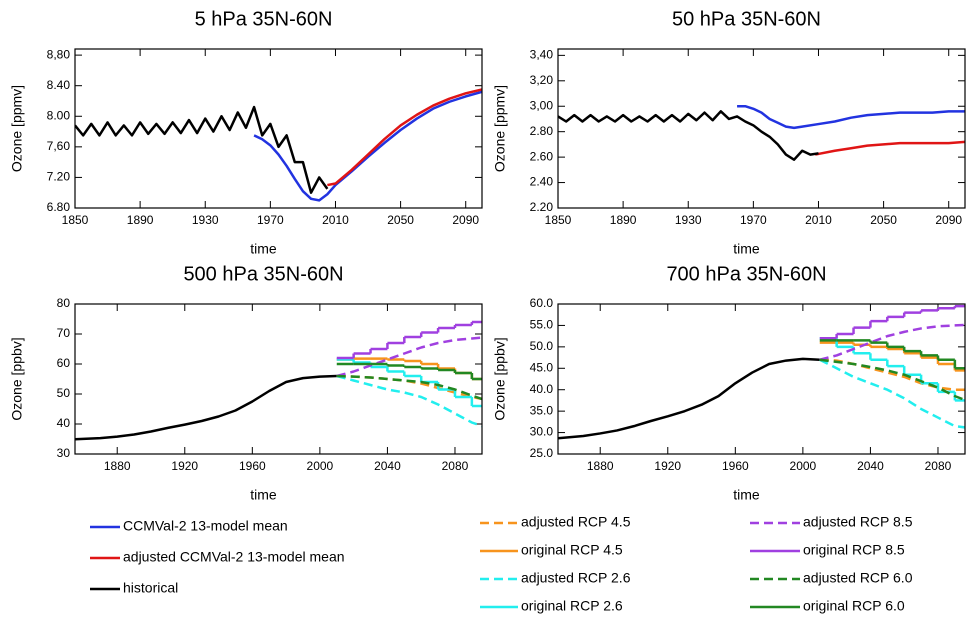 The width and height of the screenshot is (969, 619). What do you see at coordinates (59, 146) in the screenshot?
I see `y-tick-label: 7,60` at bounding box center [59, 146].